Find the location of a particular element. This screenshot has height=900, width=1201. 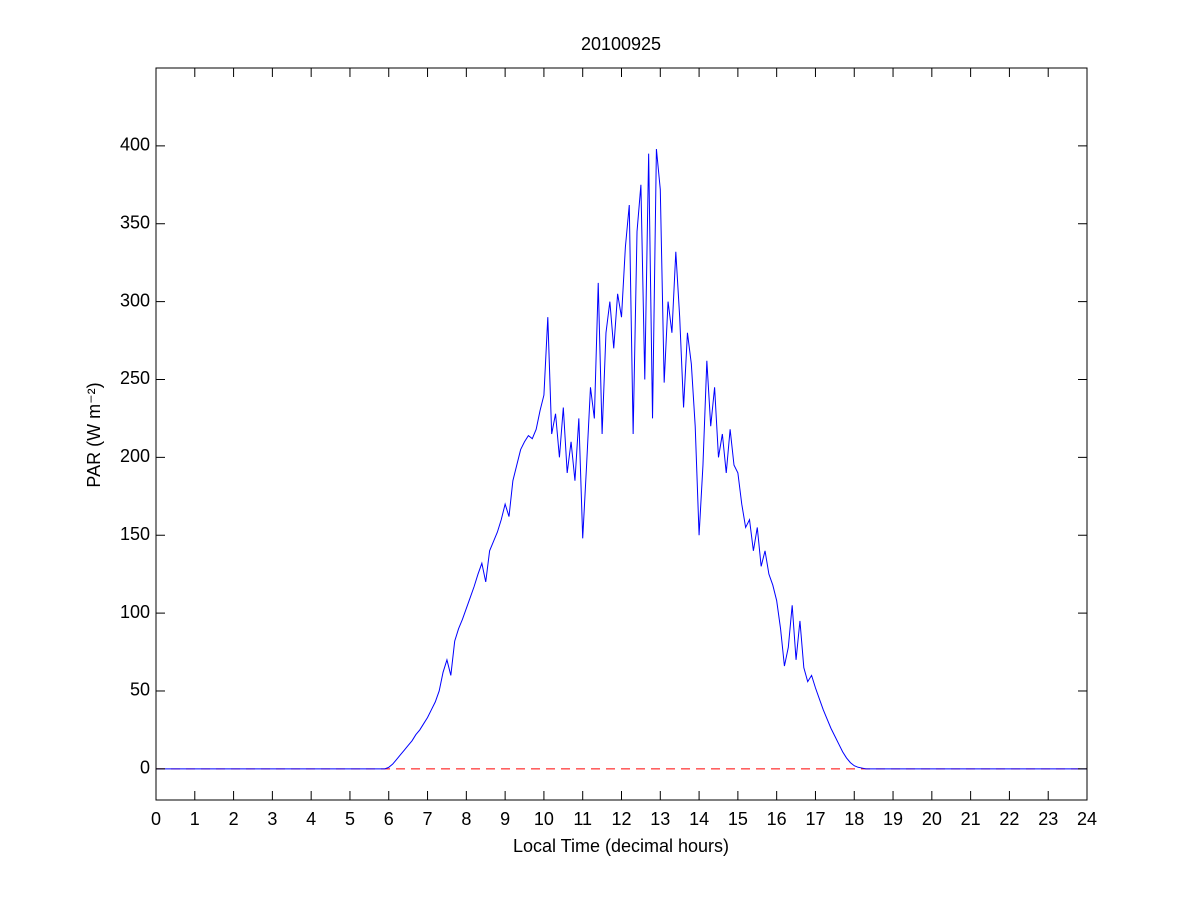

x-tick-label: 6 is located at coordinates (389, 819).